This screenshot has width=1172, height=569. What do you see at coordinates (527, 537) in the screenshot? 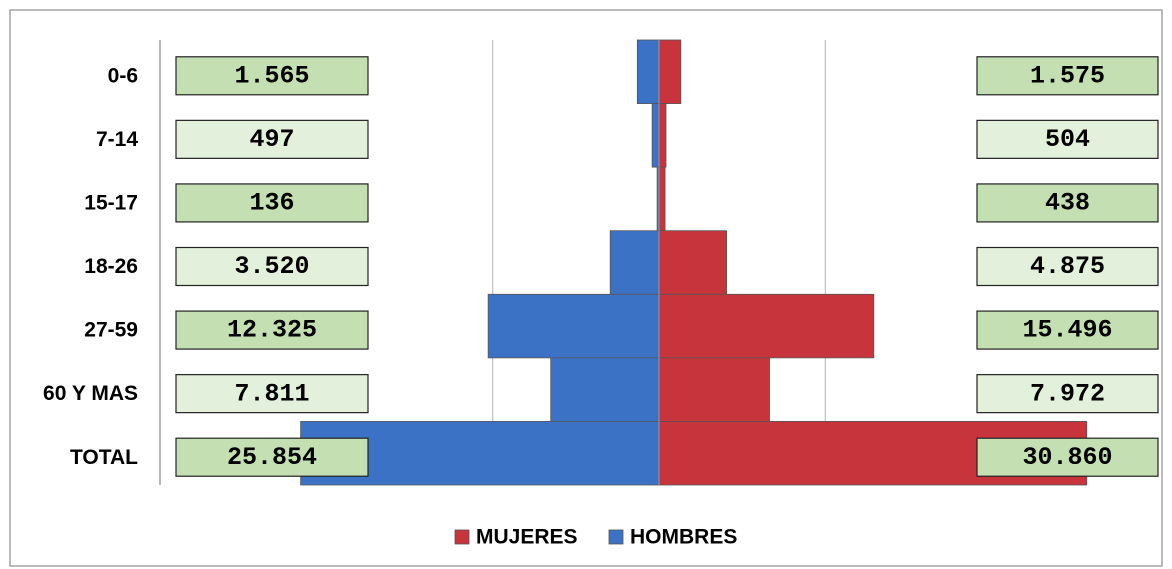
I see `legend-label: MUJERES` at bounding box center [527, 537].